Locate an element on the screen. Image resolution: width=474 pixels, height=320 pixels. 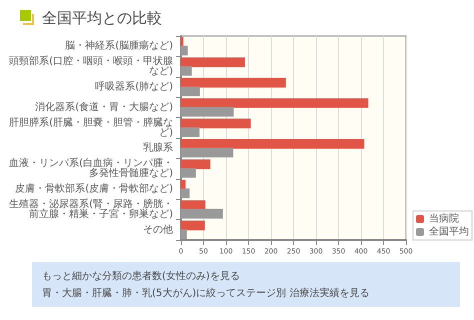
y-tick-label: 肝胆膵系(肝臓・胆嚢・胆管・膵臓など) is located at coordinates (91, 127).